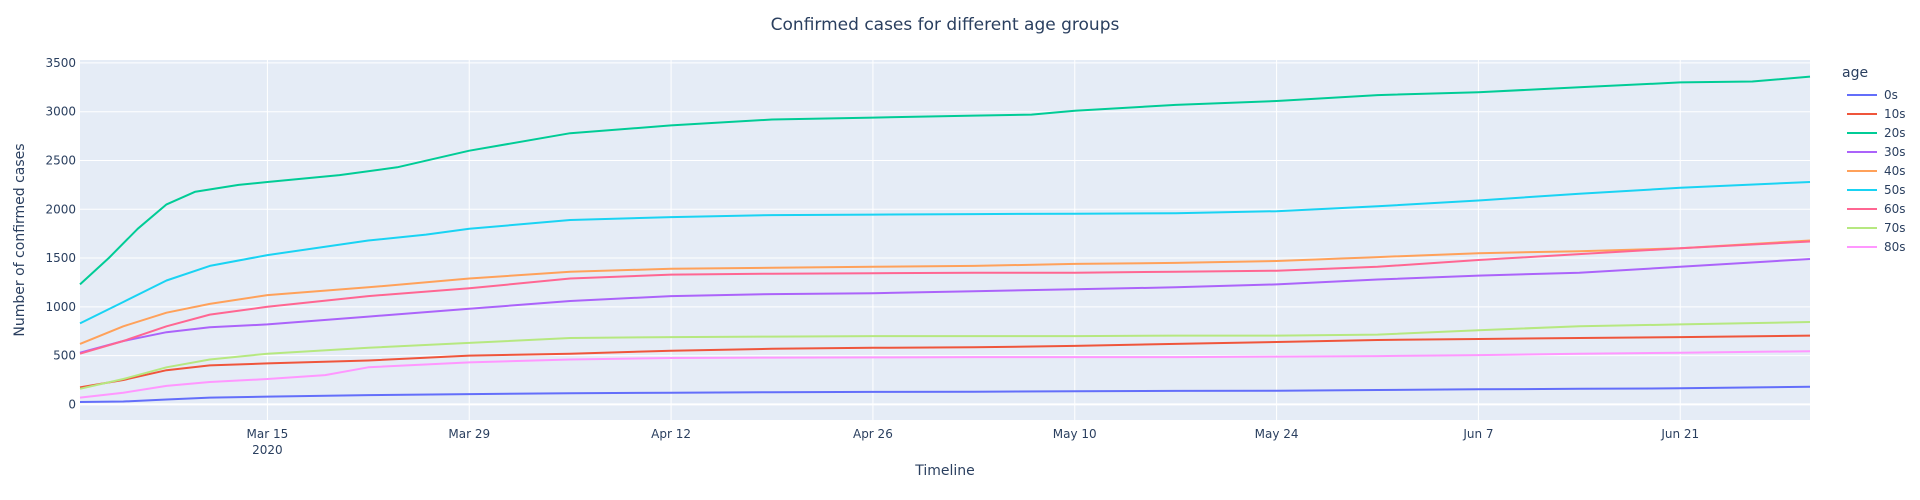 The image size is (1920, 500). Describe the element at coordinates (72, 404) in the screenshot. I see `y-tick-label: 0` at that location.